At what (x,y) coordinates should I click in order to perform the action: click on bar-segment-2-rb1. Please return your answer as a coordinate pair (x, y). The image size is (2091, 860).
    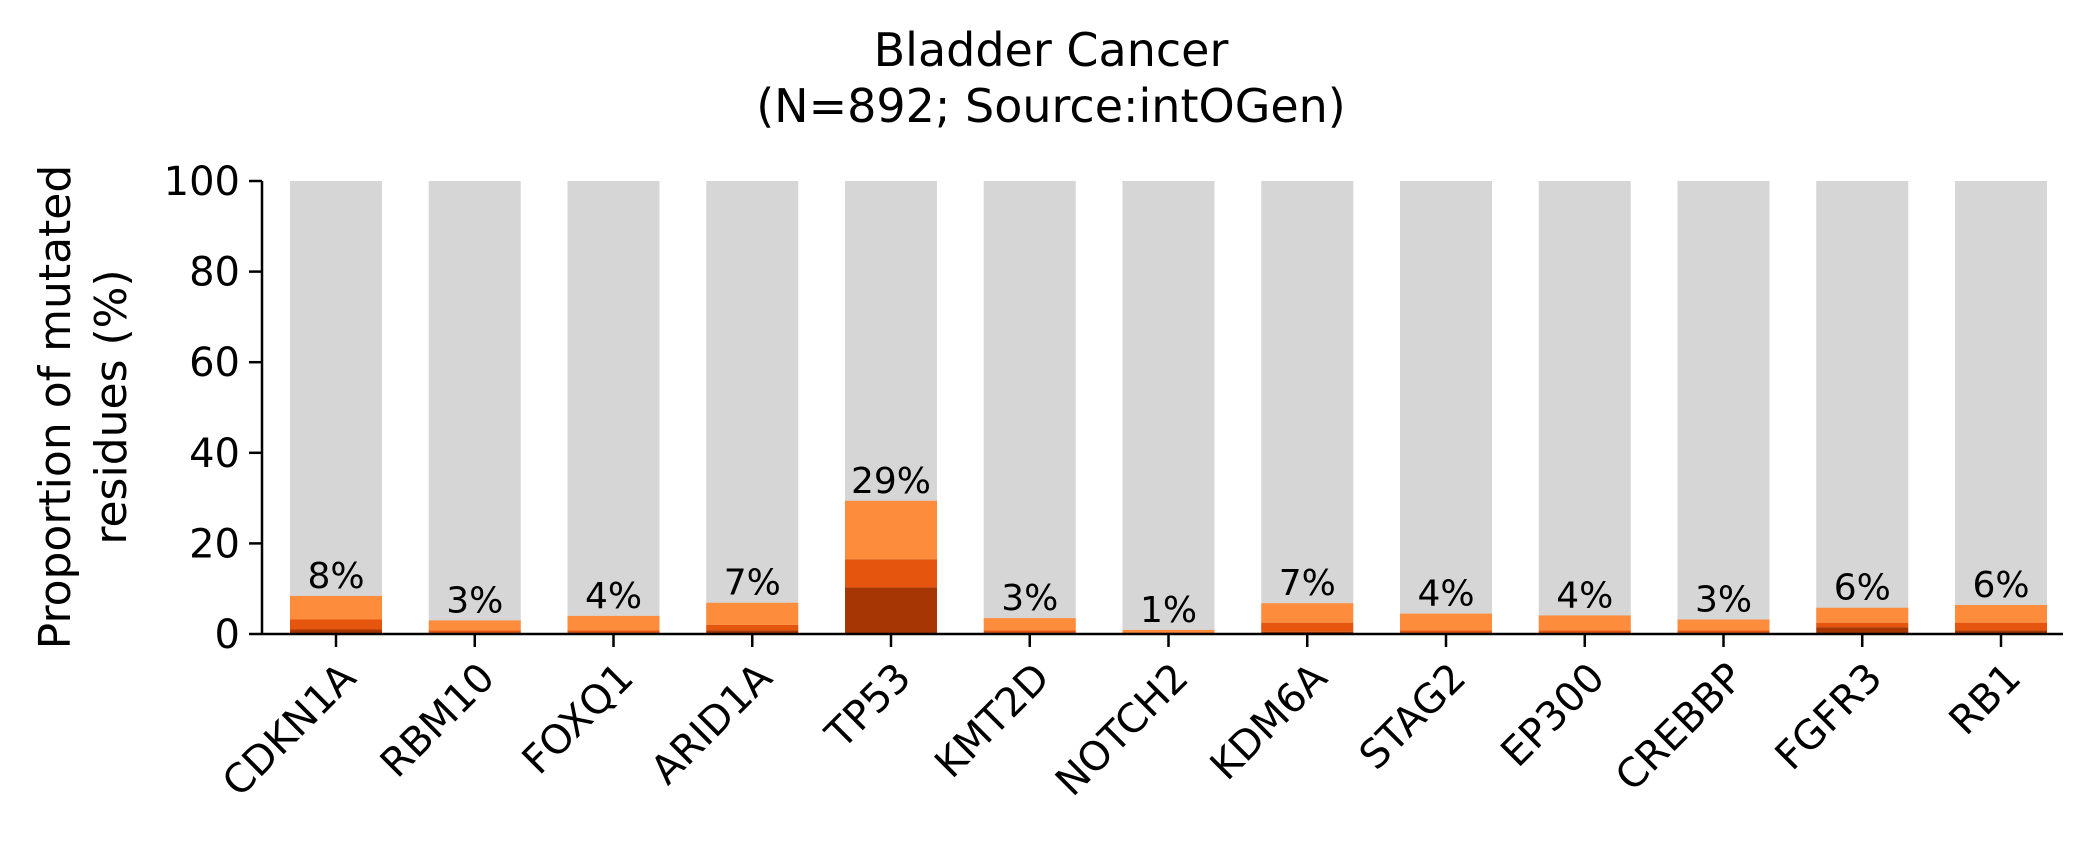
    Looking at the image, I should click on (2001, 626).